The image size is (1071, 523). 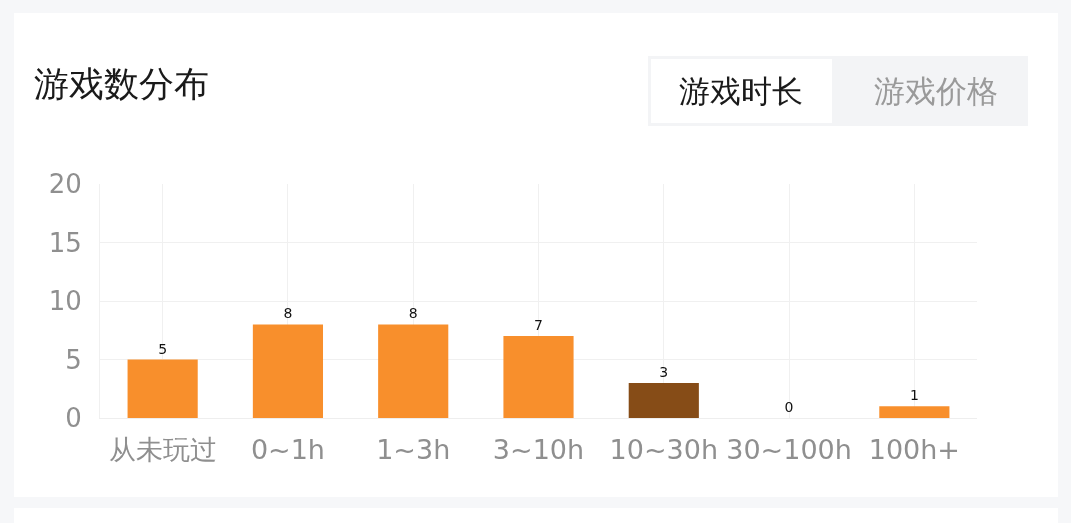 I want to click on data-label: 0, so click(x=789, y=407).